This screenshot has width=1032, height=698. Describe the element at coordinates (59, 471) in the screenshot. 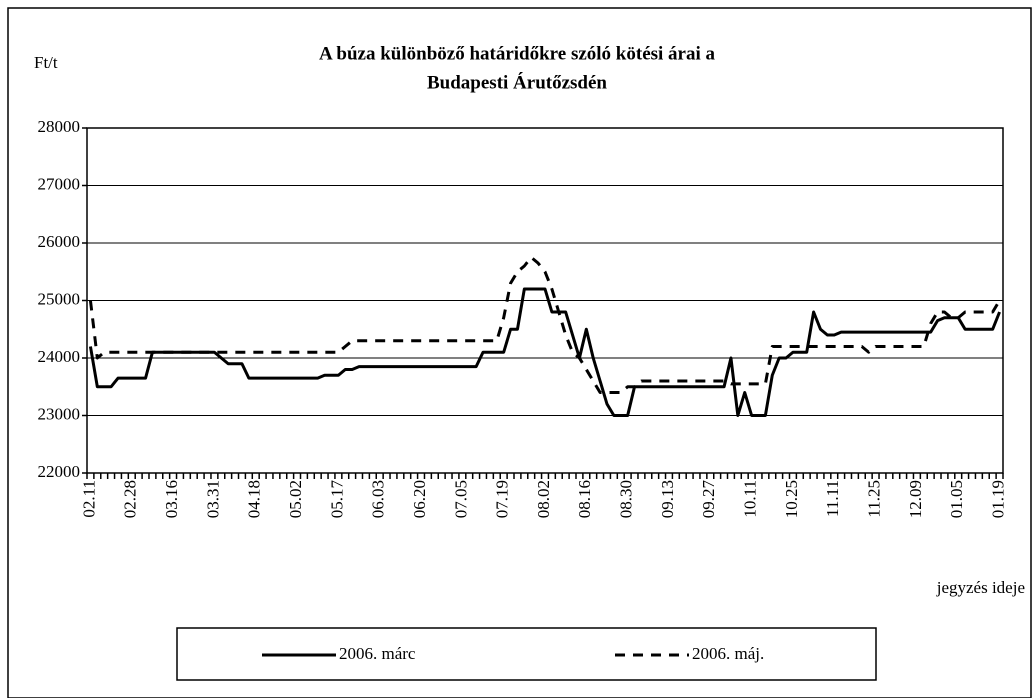

I see `y-tick-label: 22000` at that location.